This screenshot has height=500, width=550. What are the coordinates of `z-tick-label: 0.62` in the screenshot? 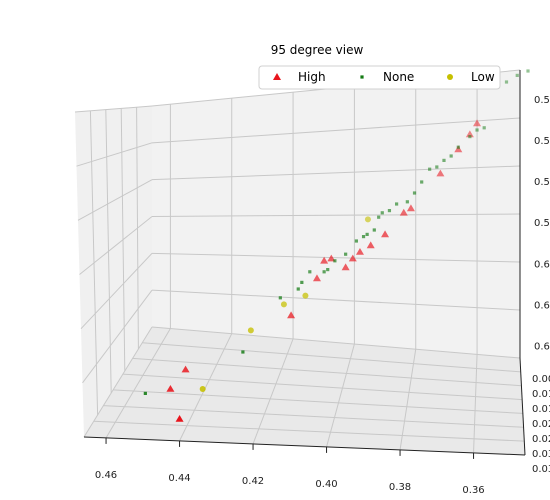 It's located at (542, 306).